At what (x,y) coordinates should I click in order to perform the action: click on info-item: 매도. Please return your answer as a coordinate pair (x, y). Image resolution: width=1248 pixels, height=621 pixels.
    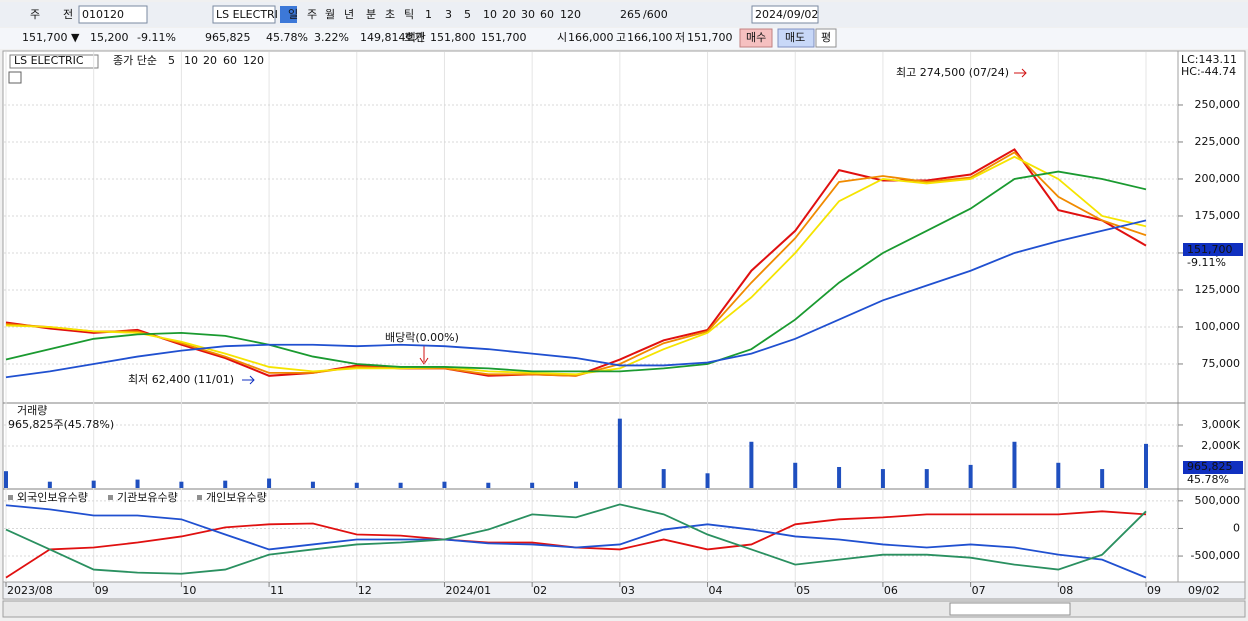
    Looking at the image, I should click on (795, 37).